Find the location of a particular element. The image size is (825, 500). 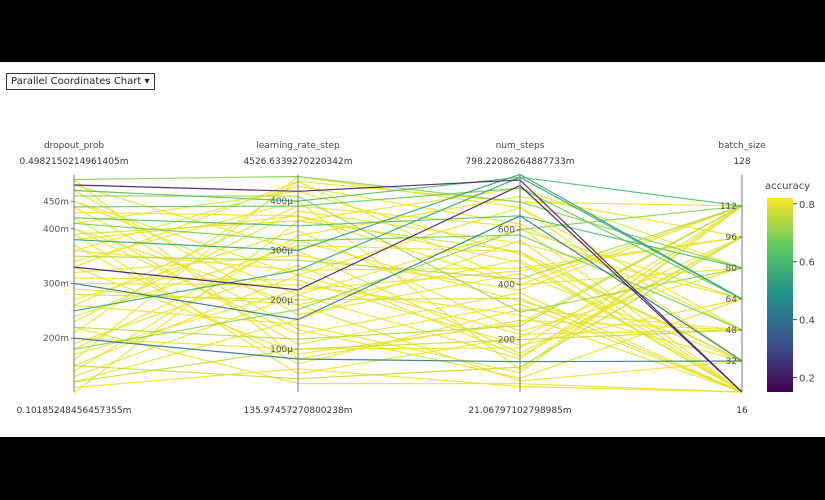

axis-tick-label: 400 is located at coordinates (506, 286).